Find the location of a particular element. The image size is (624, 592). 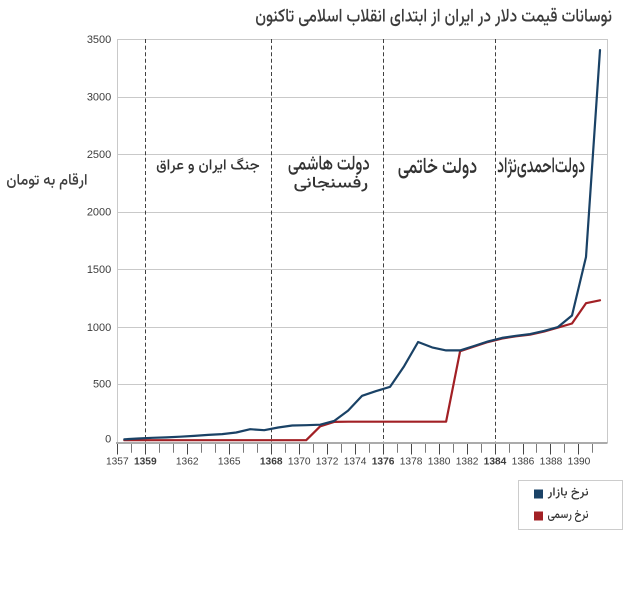

svg-text: 1362 is located at coordinates (187, 462).